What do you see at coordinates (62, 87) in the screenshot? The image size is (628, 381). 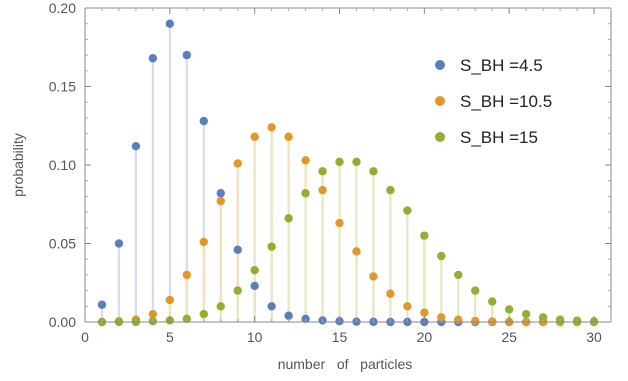 I see `y-tick-label-3: 0.15` at bounding box center [62, 87].